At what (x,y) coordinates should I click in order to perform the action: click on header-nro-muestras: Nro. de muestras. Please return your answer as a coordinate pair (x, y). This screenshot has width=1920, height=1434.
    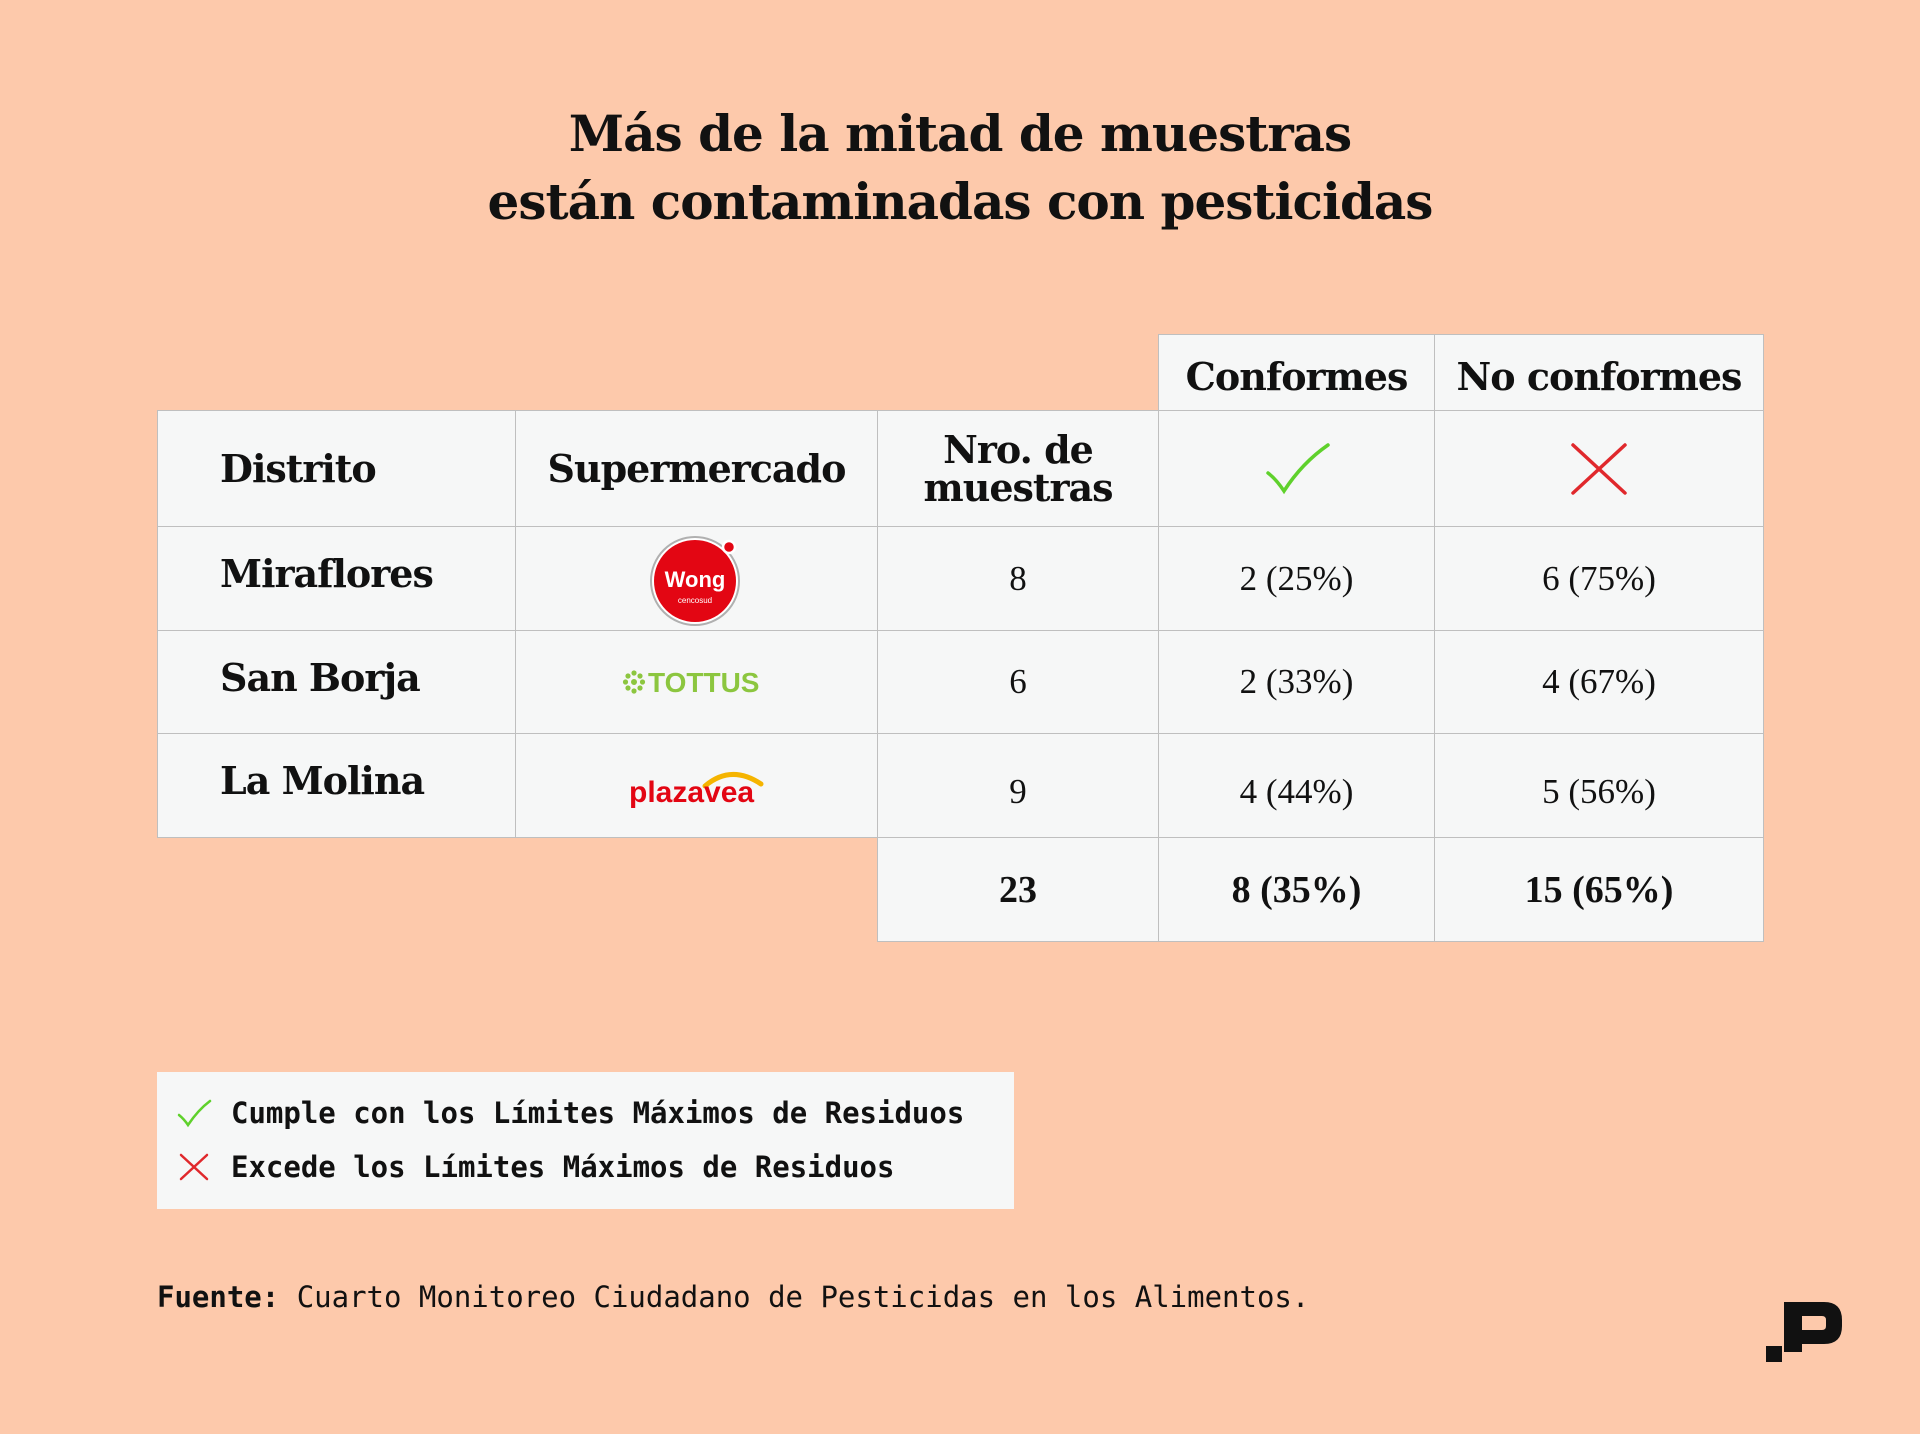
    Looking at the image, I should click on (1018, 468).